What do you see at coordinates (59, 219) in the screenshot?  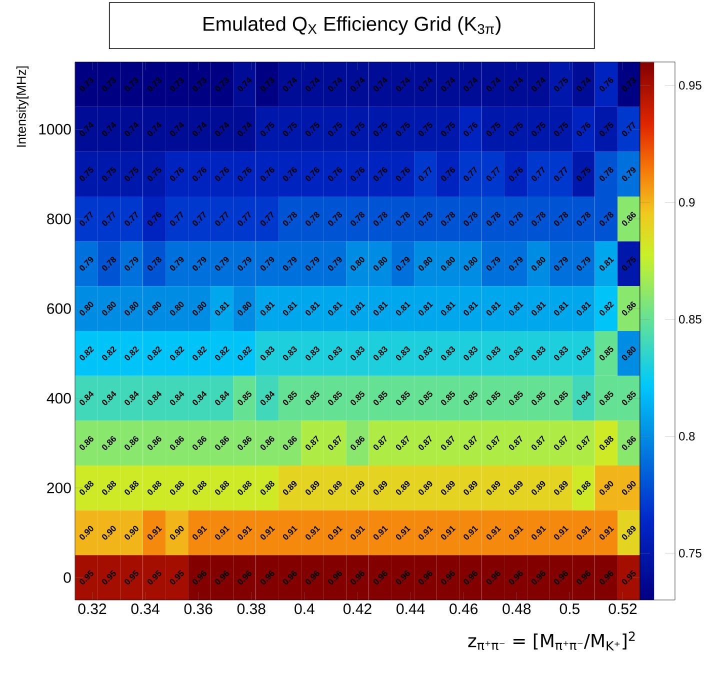 I see `y-tick-label: 800` at bounding box center [59, 219].